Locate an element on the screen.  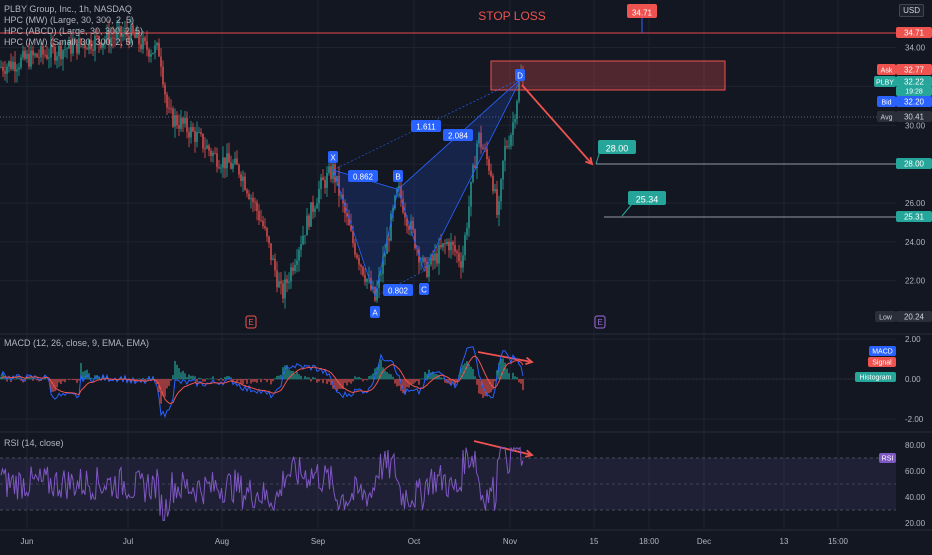
x-tick-label: Jun is located at coordinates (27, 541).